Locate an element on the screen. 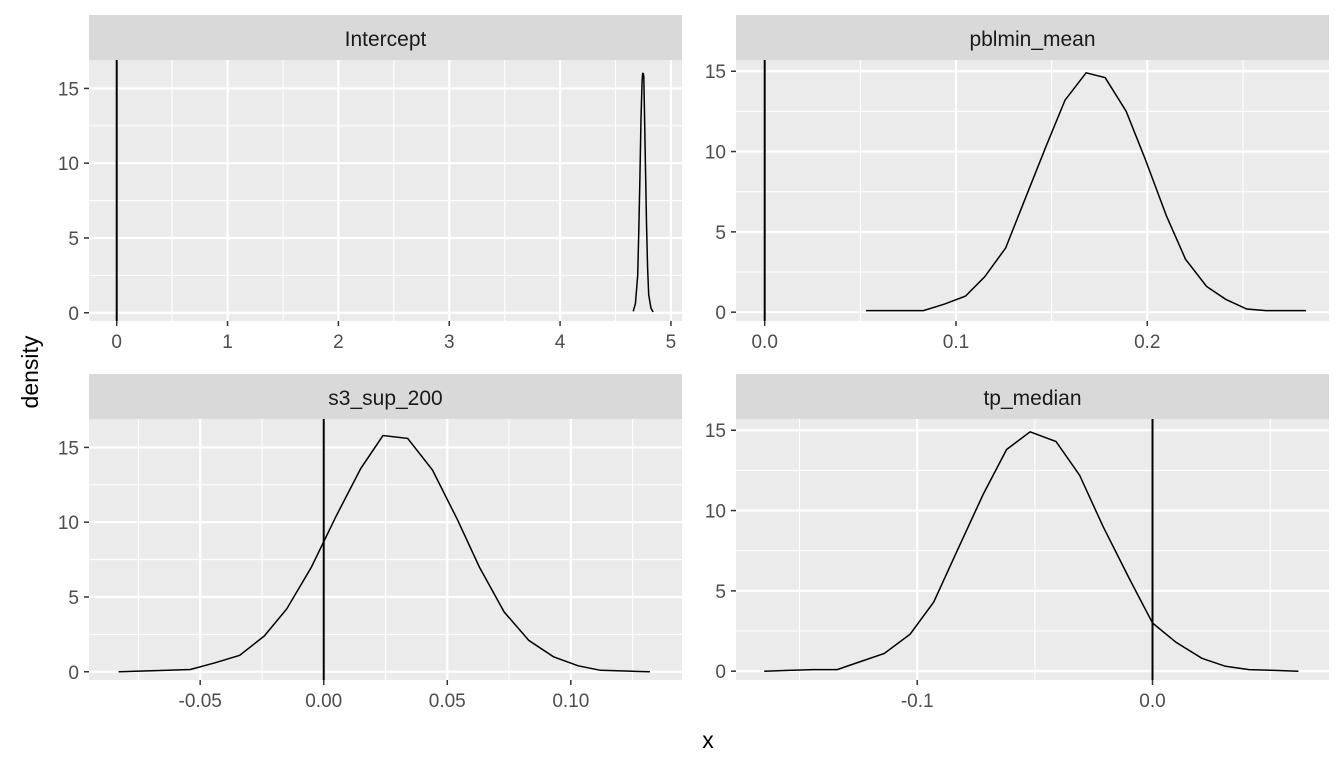 This screenshot has height=768, width=1344. y-axis-title: density is located at coordinates (30, 371).